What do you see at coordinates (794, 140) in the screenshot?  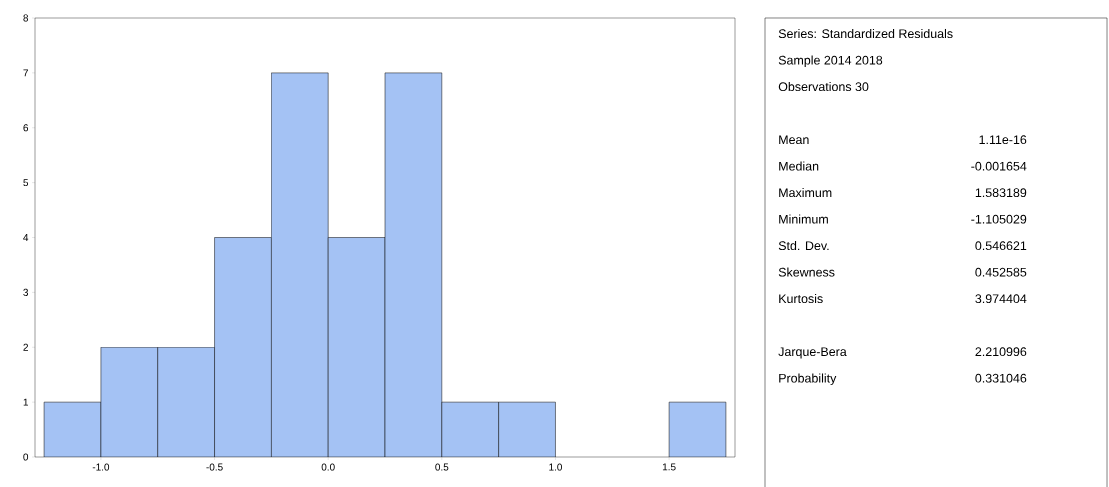 I see `text: Mean` at bounding box center [794, 140].